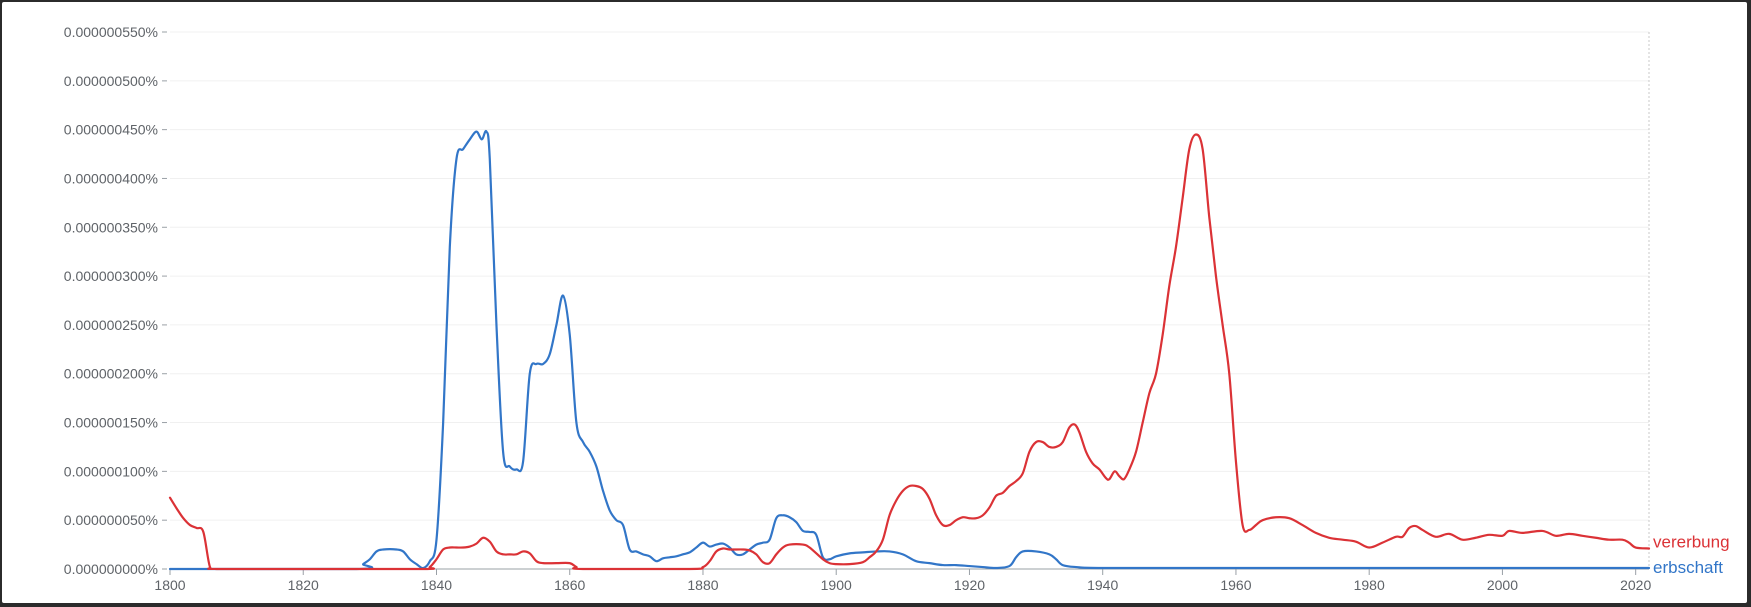 The image size is (1751, 607). Describe the element at coordinates (702, 585) in the screenshot. I see `x-tick-label: 1880` at that location.